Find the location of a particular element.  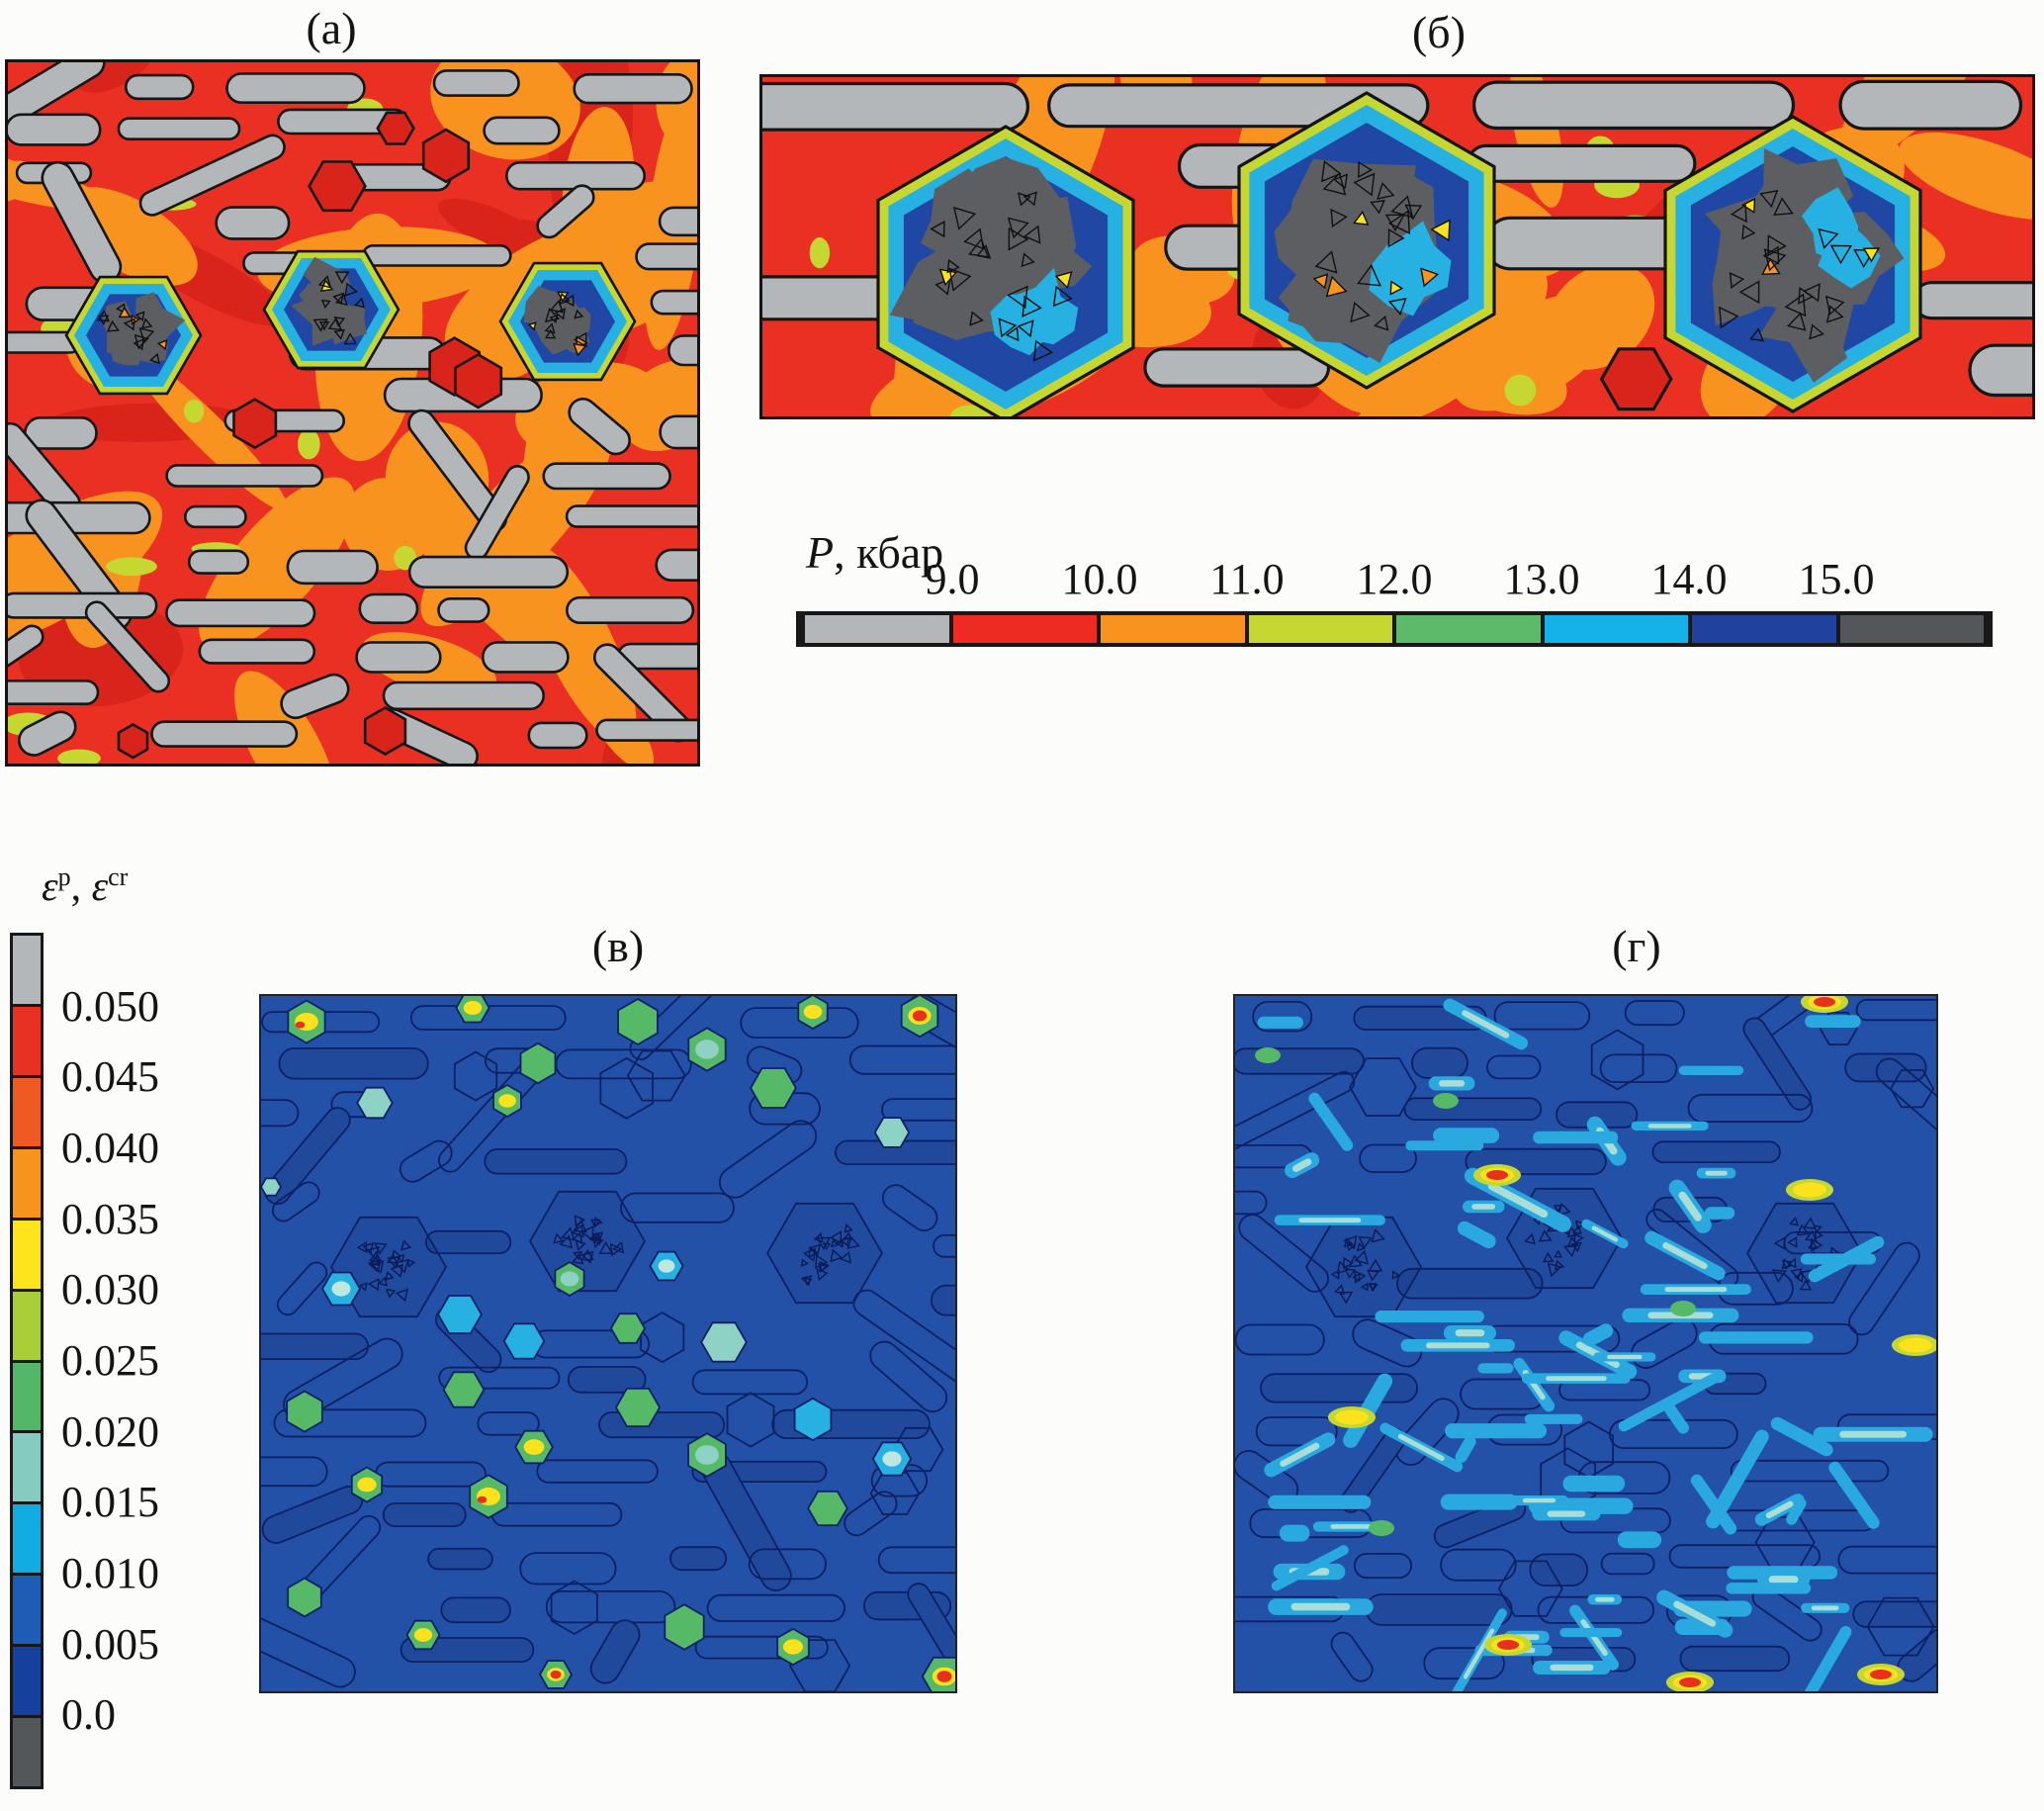

epsilon-cr-symbol: ε is located at coordinates (100, 887).